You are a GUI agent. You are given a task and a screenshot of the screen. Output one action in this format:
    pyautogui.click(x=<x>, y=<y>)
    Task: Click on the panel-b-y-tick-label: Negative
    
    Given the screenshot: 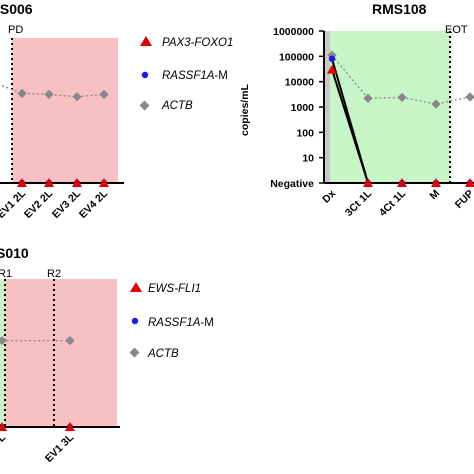 What is the action you would take?
    pyautogui.click(x=292, y=184)
    